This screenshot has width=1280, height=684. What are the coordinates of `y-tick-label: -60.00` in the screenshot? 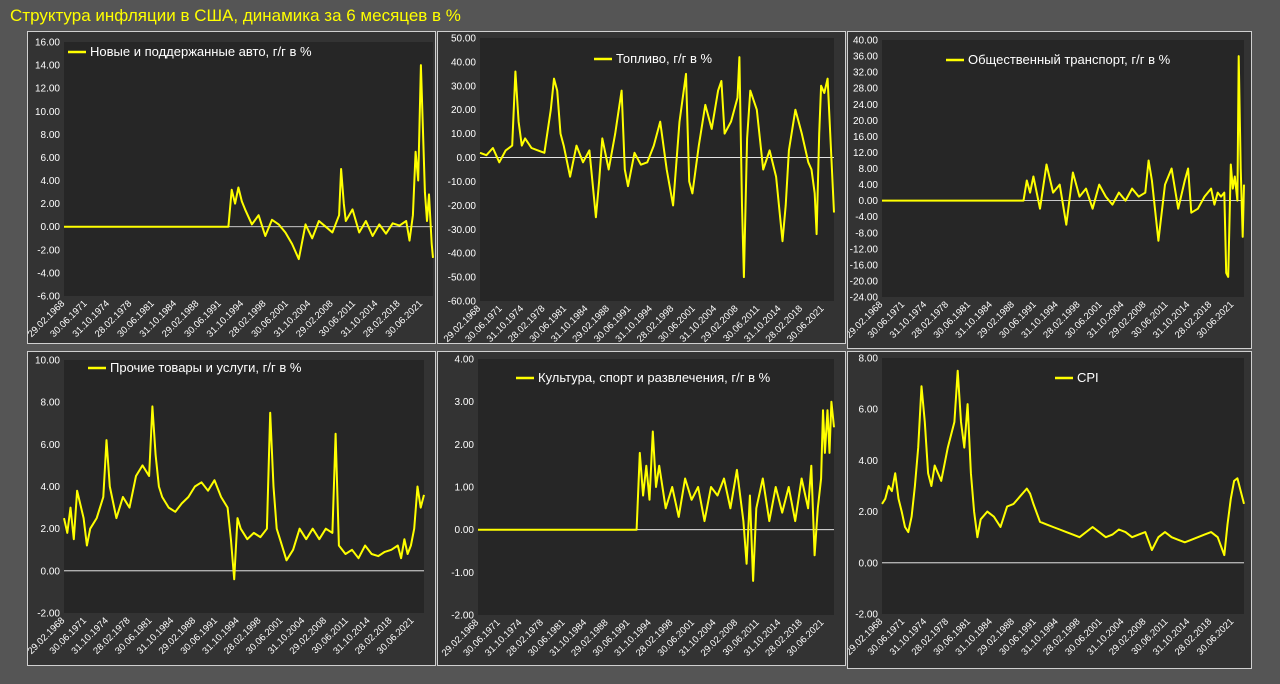 It's located at (462, 302).